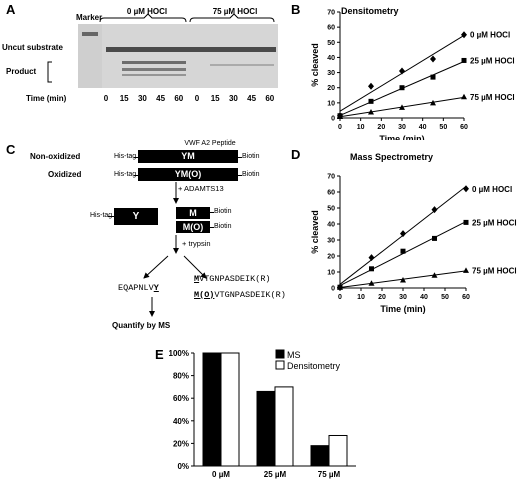 This screenshot has height=482, width=520. What do you see at coordinates (196, 243) in the screenshot?
I see `step-trypsin: + trypsin` at bounding box center [196, 243].